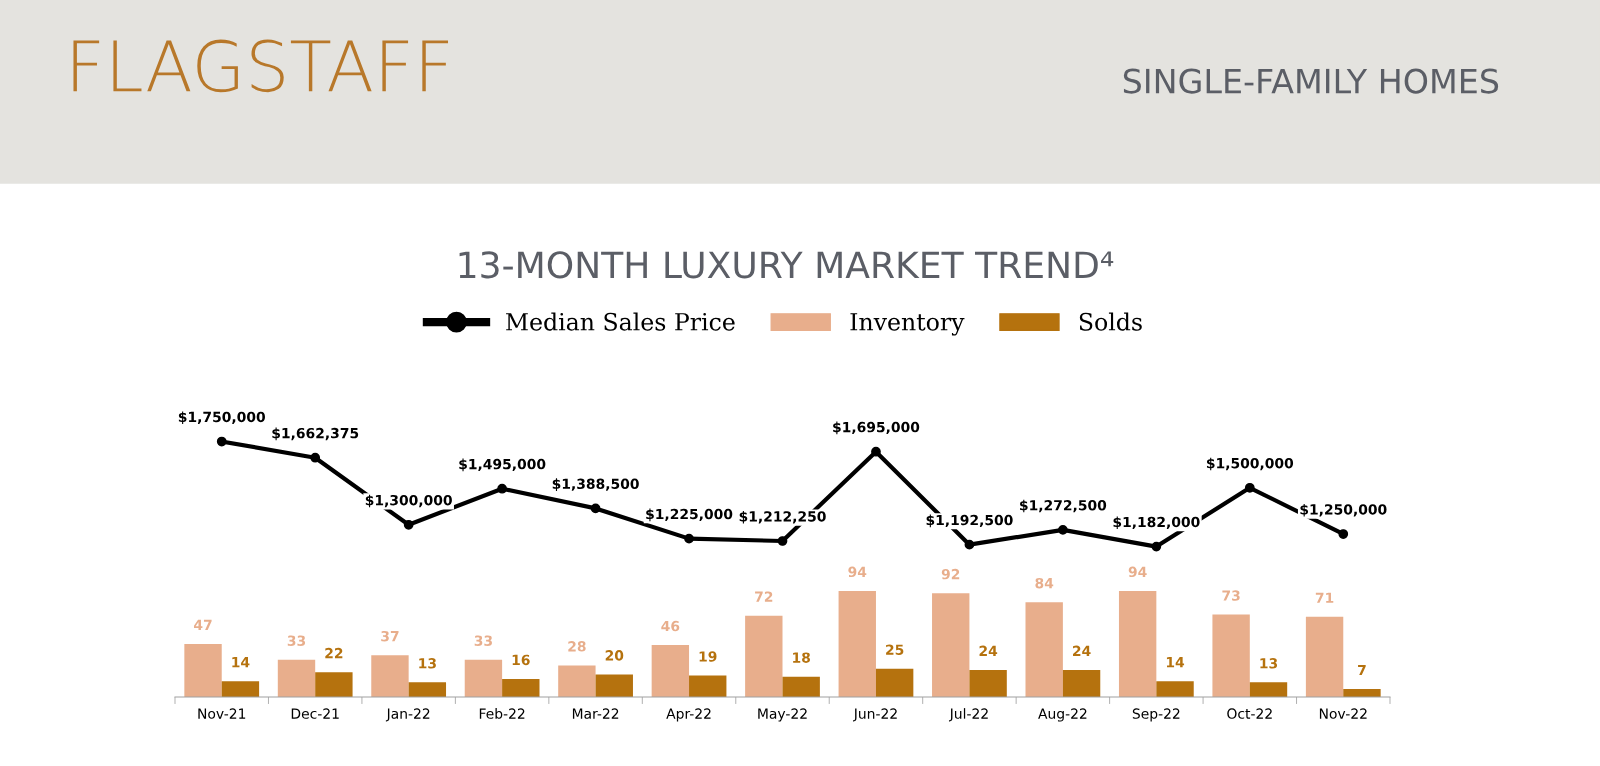 This screenshot has height=766, width=1600. Describe the element at coordinates (895, 649) in the screenshot. I see `data-label: 25` at that location.